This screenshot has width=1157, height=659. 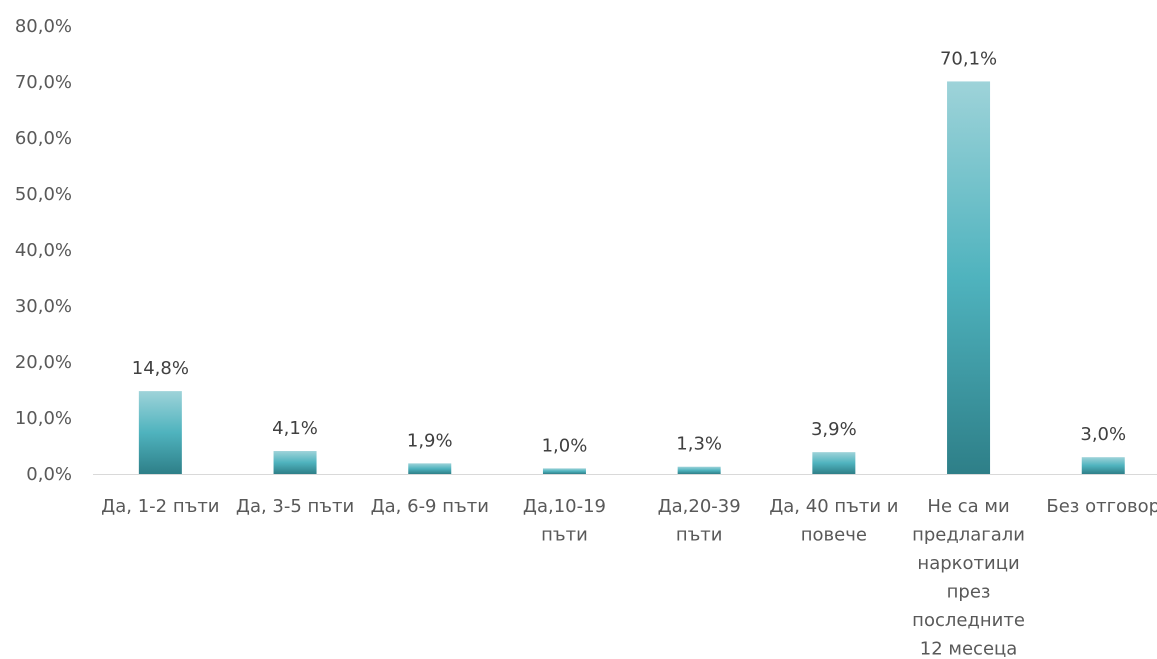 I want to click on data-label: 1,3%, so click(x=699, y=444).